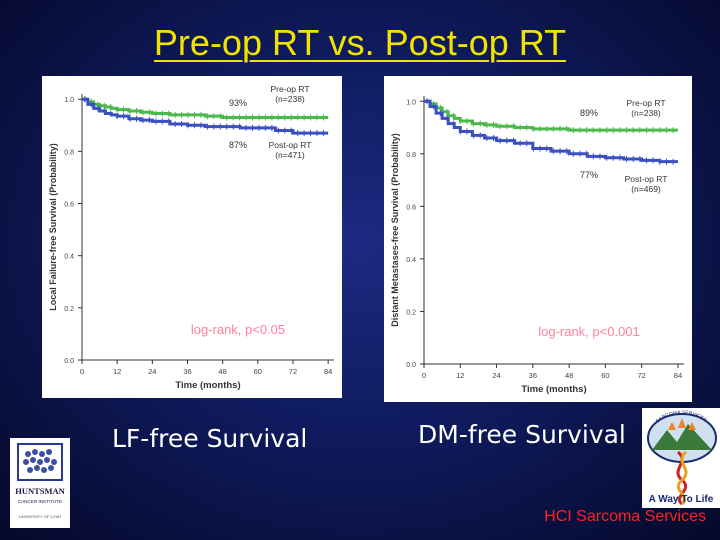 The width and height of the screenshot is (720, 540). What do you see at coordinates (522, 434) in the screenshot?
I see `dm-free-survival-caption: DM-free Survival` at bounding box center [522, 434].